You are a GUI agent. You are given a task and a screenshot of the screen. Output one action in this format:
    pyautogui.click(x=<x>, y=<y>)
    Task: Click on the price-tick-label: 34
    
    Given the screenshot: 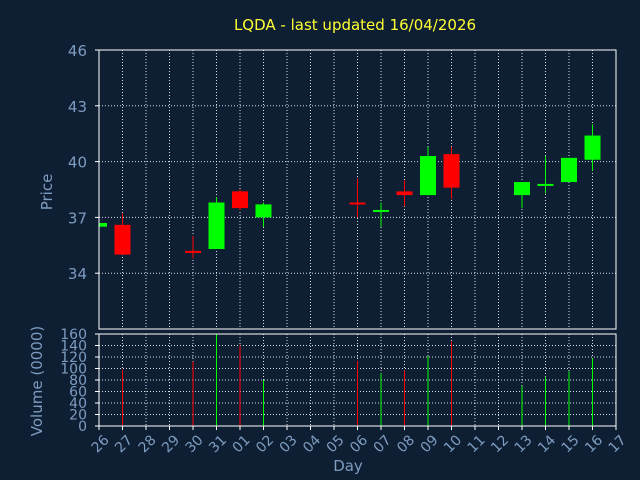 What is the action you would take?
    pyautogui.click(x=77, y=274)
    